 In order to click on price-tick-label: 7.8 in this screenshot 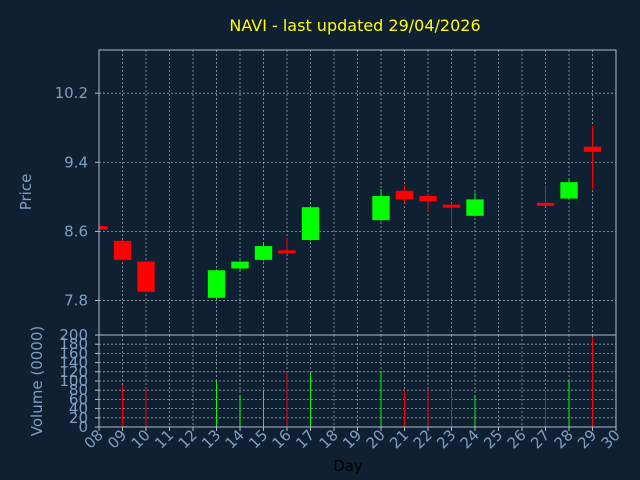, I will do `click(76, 300)`.